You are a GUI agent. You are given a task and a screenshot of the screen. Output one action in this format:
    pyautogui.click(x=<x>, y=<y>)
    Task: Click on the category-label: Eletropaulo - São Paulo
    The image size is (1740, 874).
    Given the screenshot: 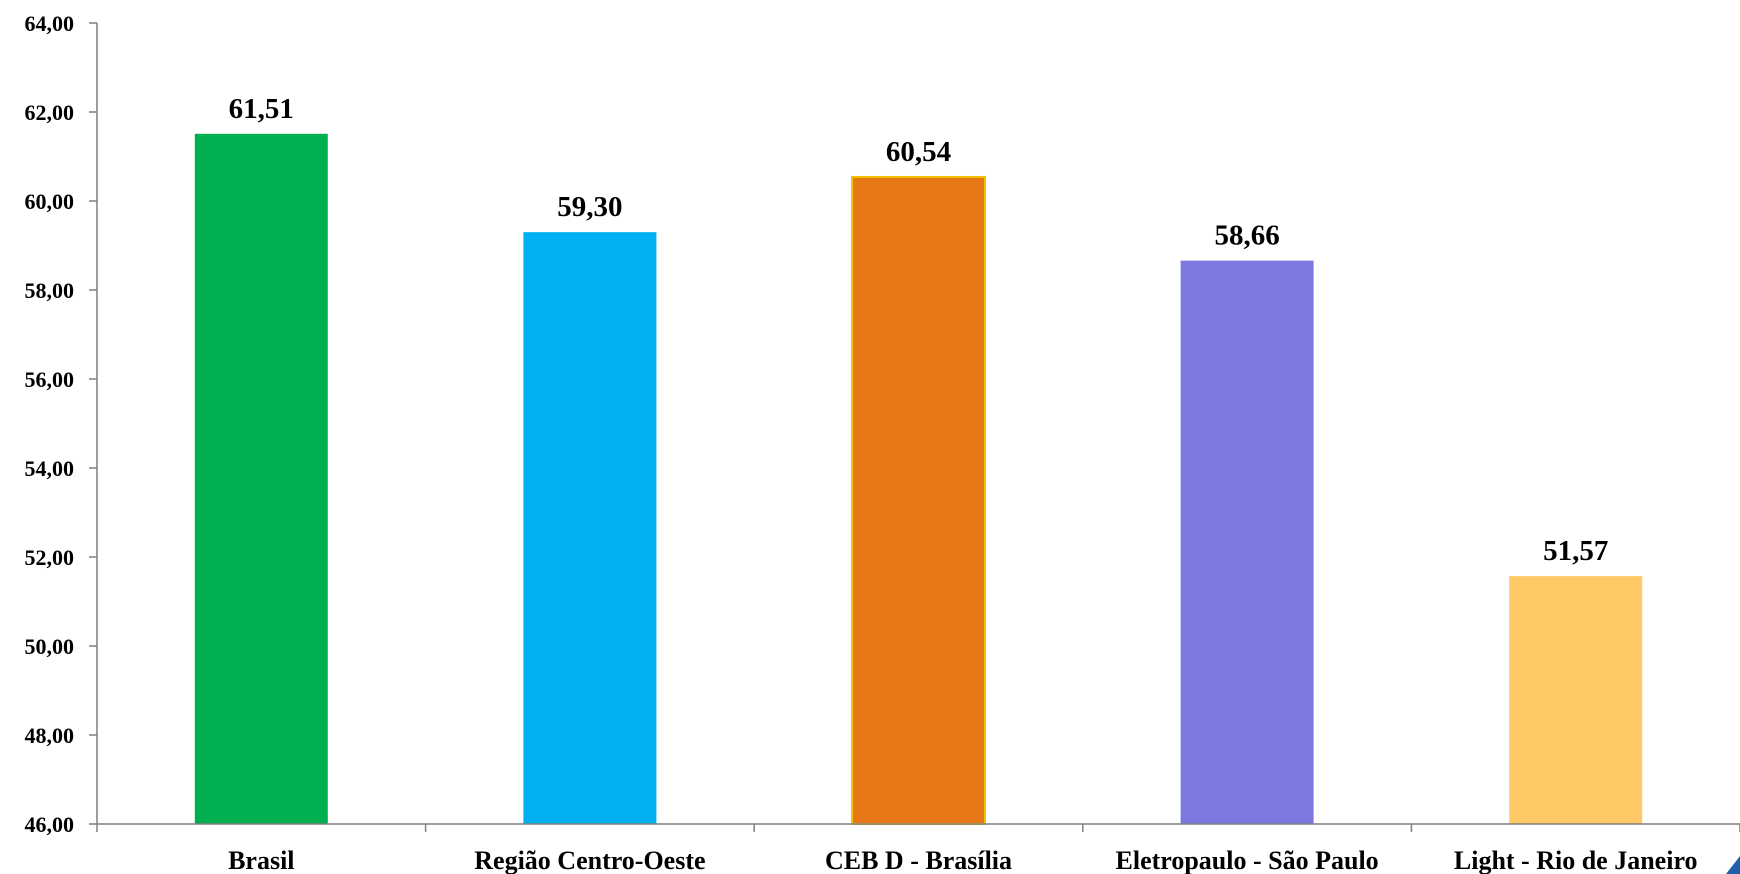 What is the action you would take?
    pyautogui.click(x=1247, y=860)
    